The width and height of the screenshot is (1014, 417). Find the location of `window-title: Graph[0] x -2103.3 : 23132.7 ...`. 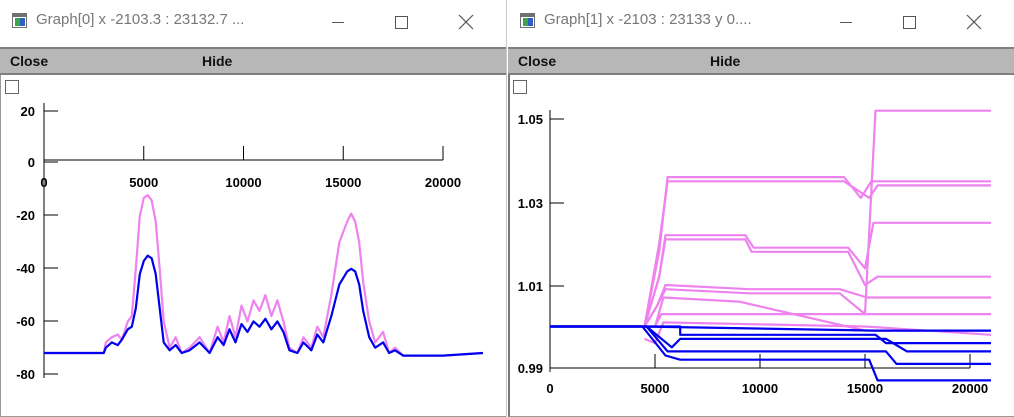

window-title: Graph[0] x -2103.3 : 23132.7 ... is located at coordinates (140, 19).